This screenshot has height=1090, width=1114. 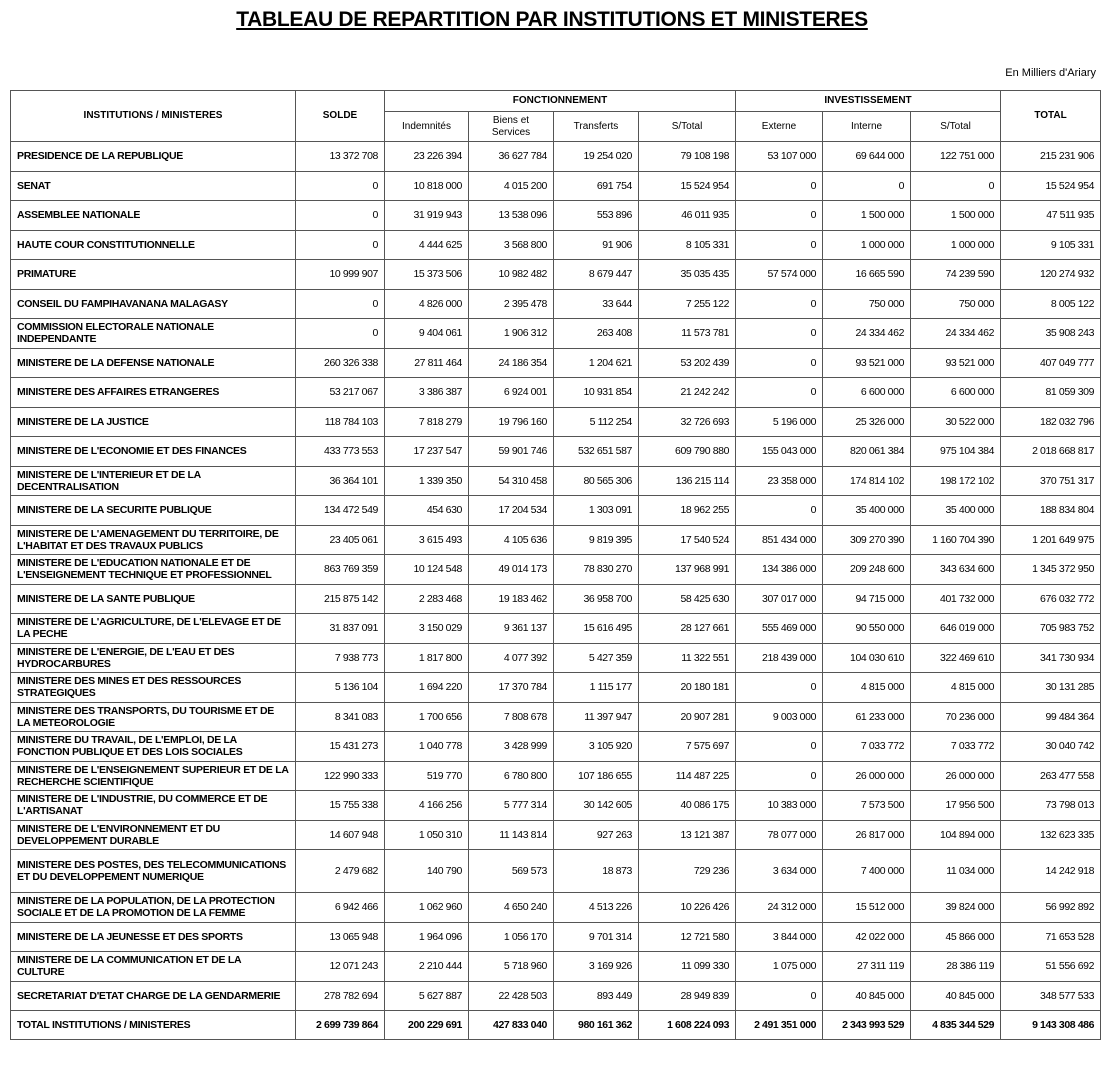 I want to click on cell-stotal-fonctionnement: 53 202 439, so click(x=687, y=362).